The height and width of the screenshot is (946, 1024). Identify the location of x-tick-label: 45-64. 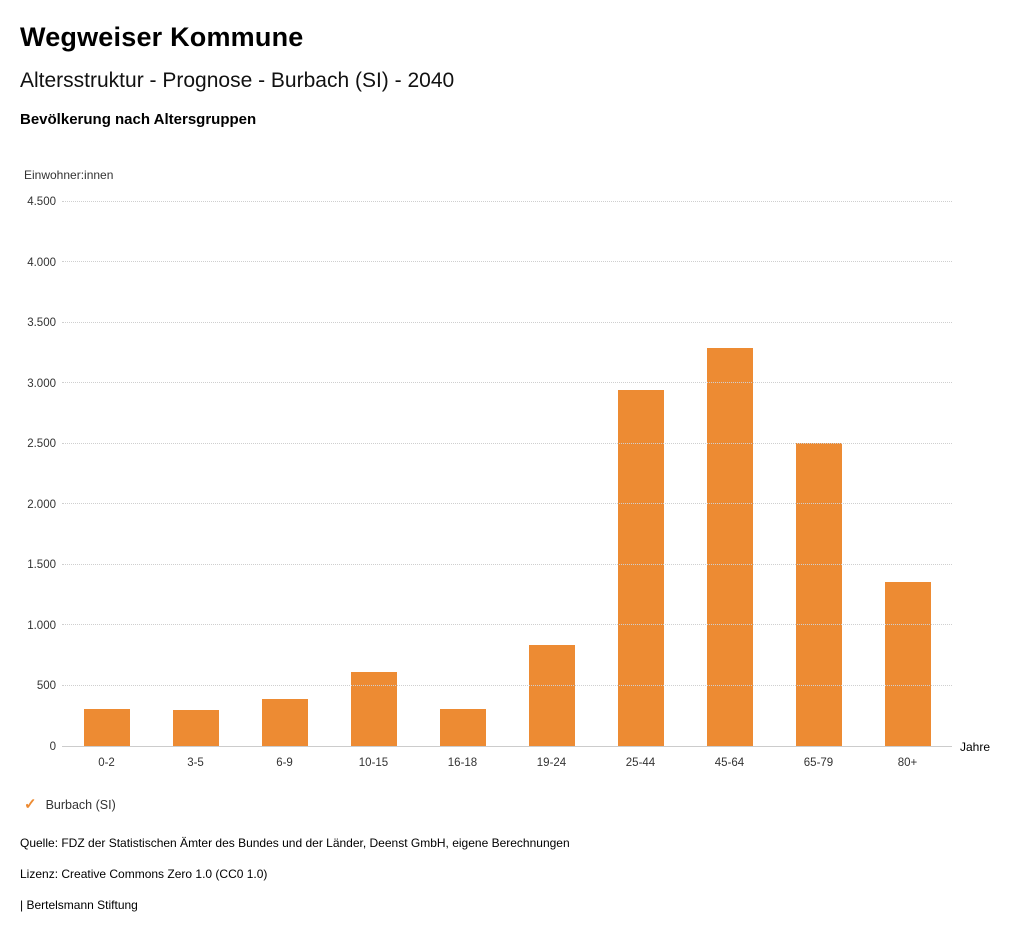
(729, 763).